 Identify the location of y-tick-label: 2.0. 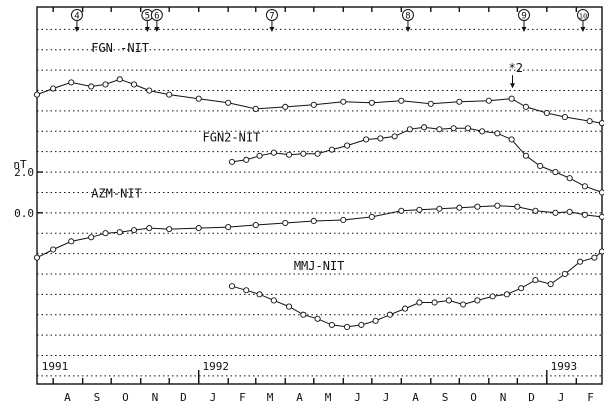
(24, 172).